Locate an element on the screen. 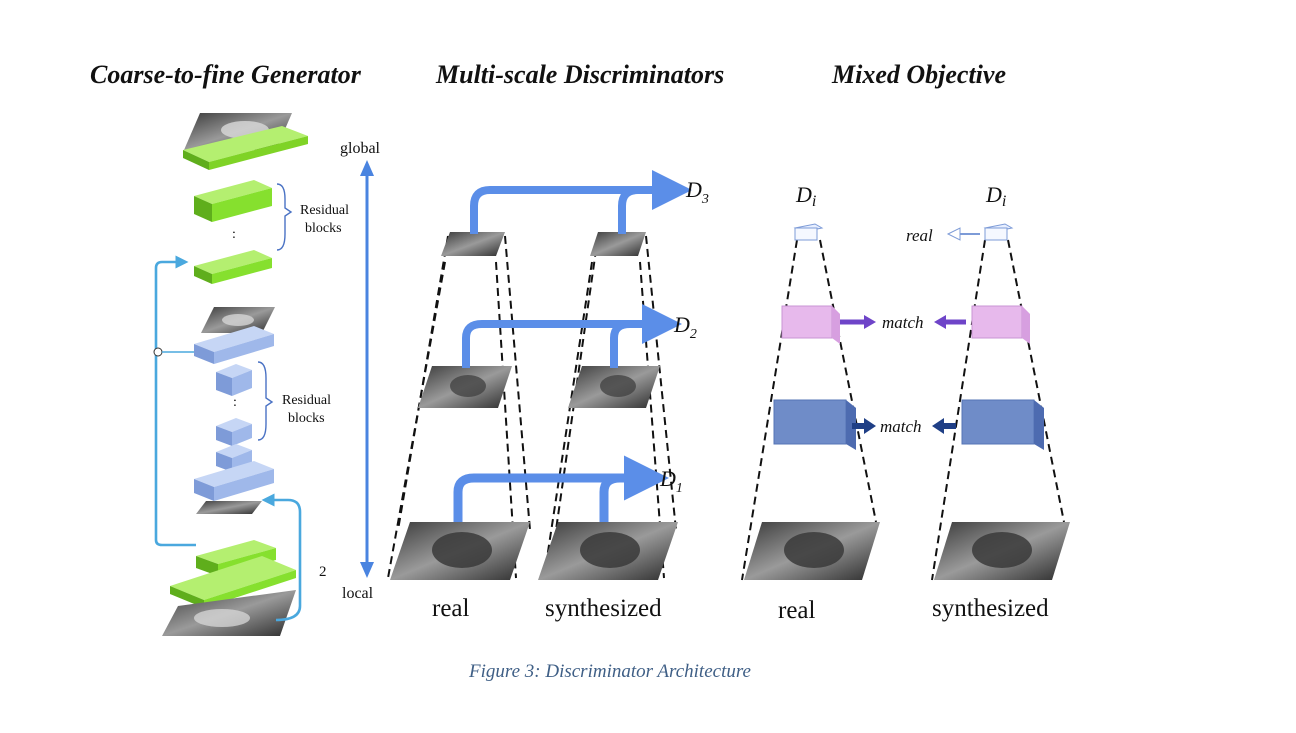 Image resolution: width=1296 pixels, height=733 pixels. match-arrow-navy-right-icon is located at coordinates (870, 426).